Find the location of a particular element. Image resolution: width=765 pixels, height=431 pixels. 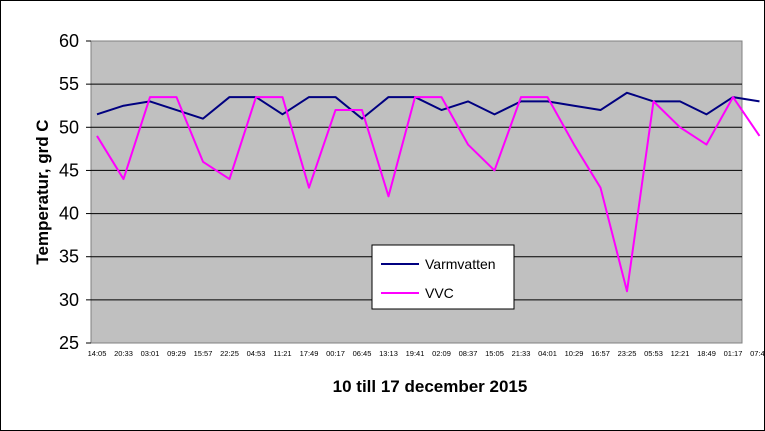

y-tick-label: 40 is located at coordinates (69, 214).